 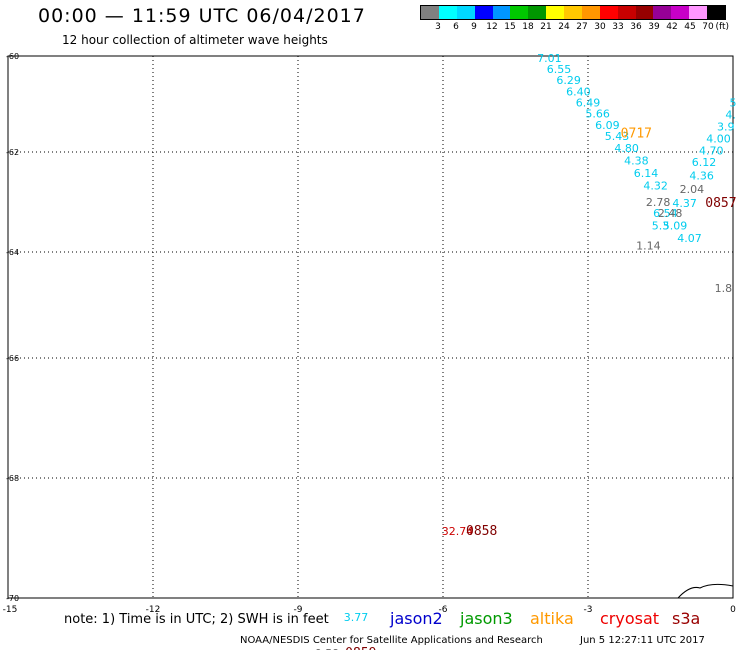 I want to click on data-point: 2.48, so click(x=670, y=213).